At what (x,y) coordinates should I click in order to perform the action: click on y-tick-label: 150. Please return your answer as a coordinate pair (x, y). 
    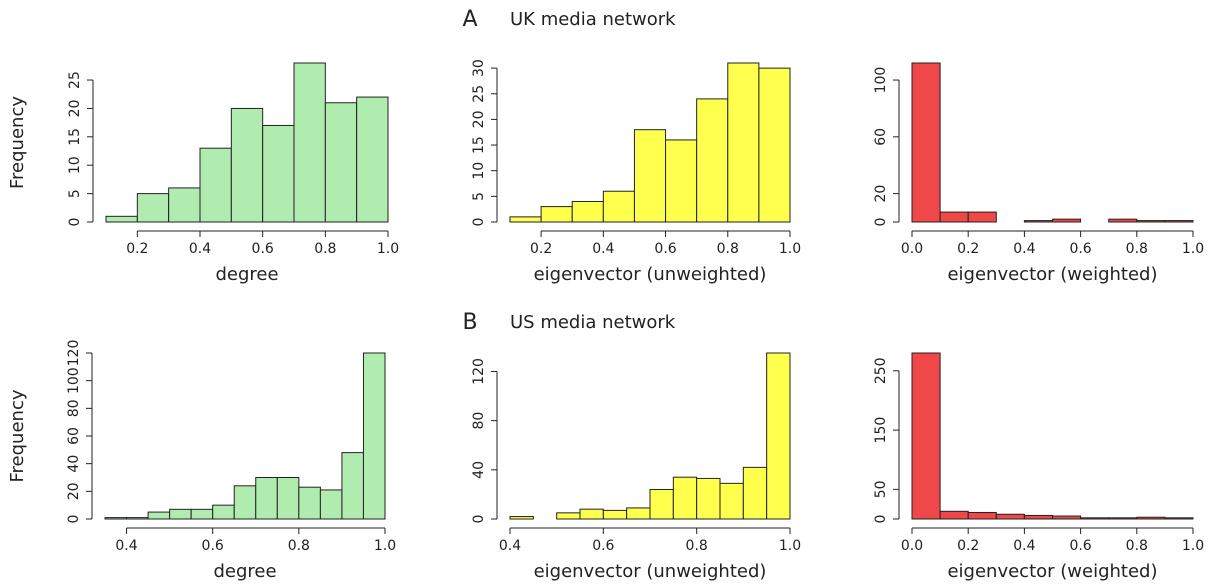
    Looking at the image, I should click on (881, 430).